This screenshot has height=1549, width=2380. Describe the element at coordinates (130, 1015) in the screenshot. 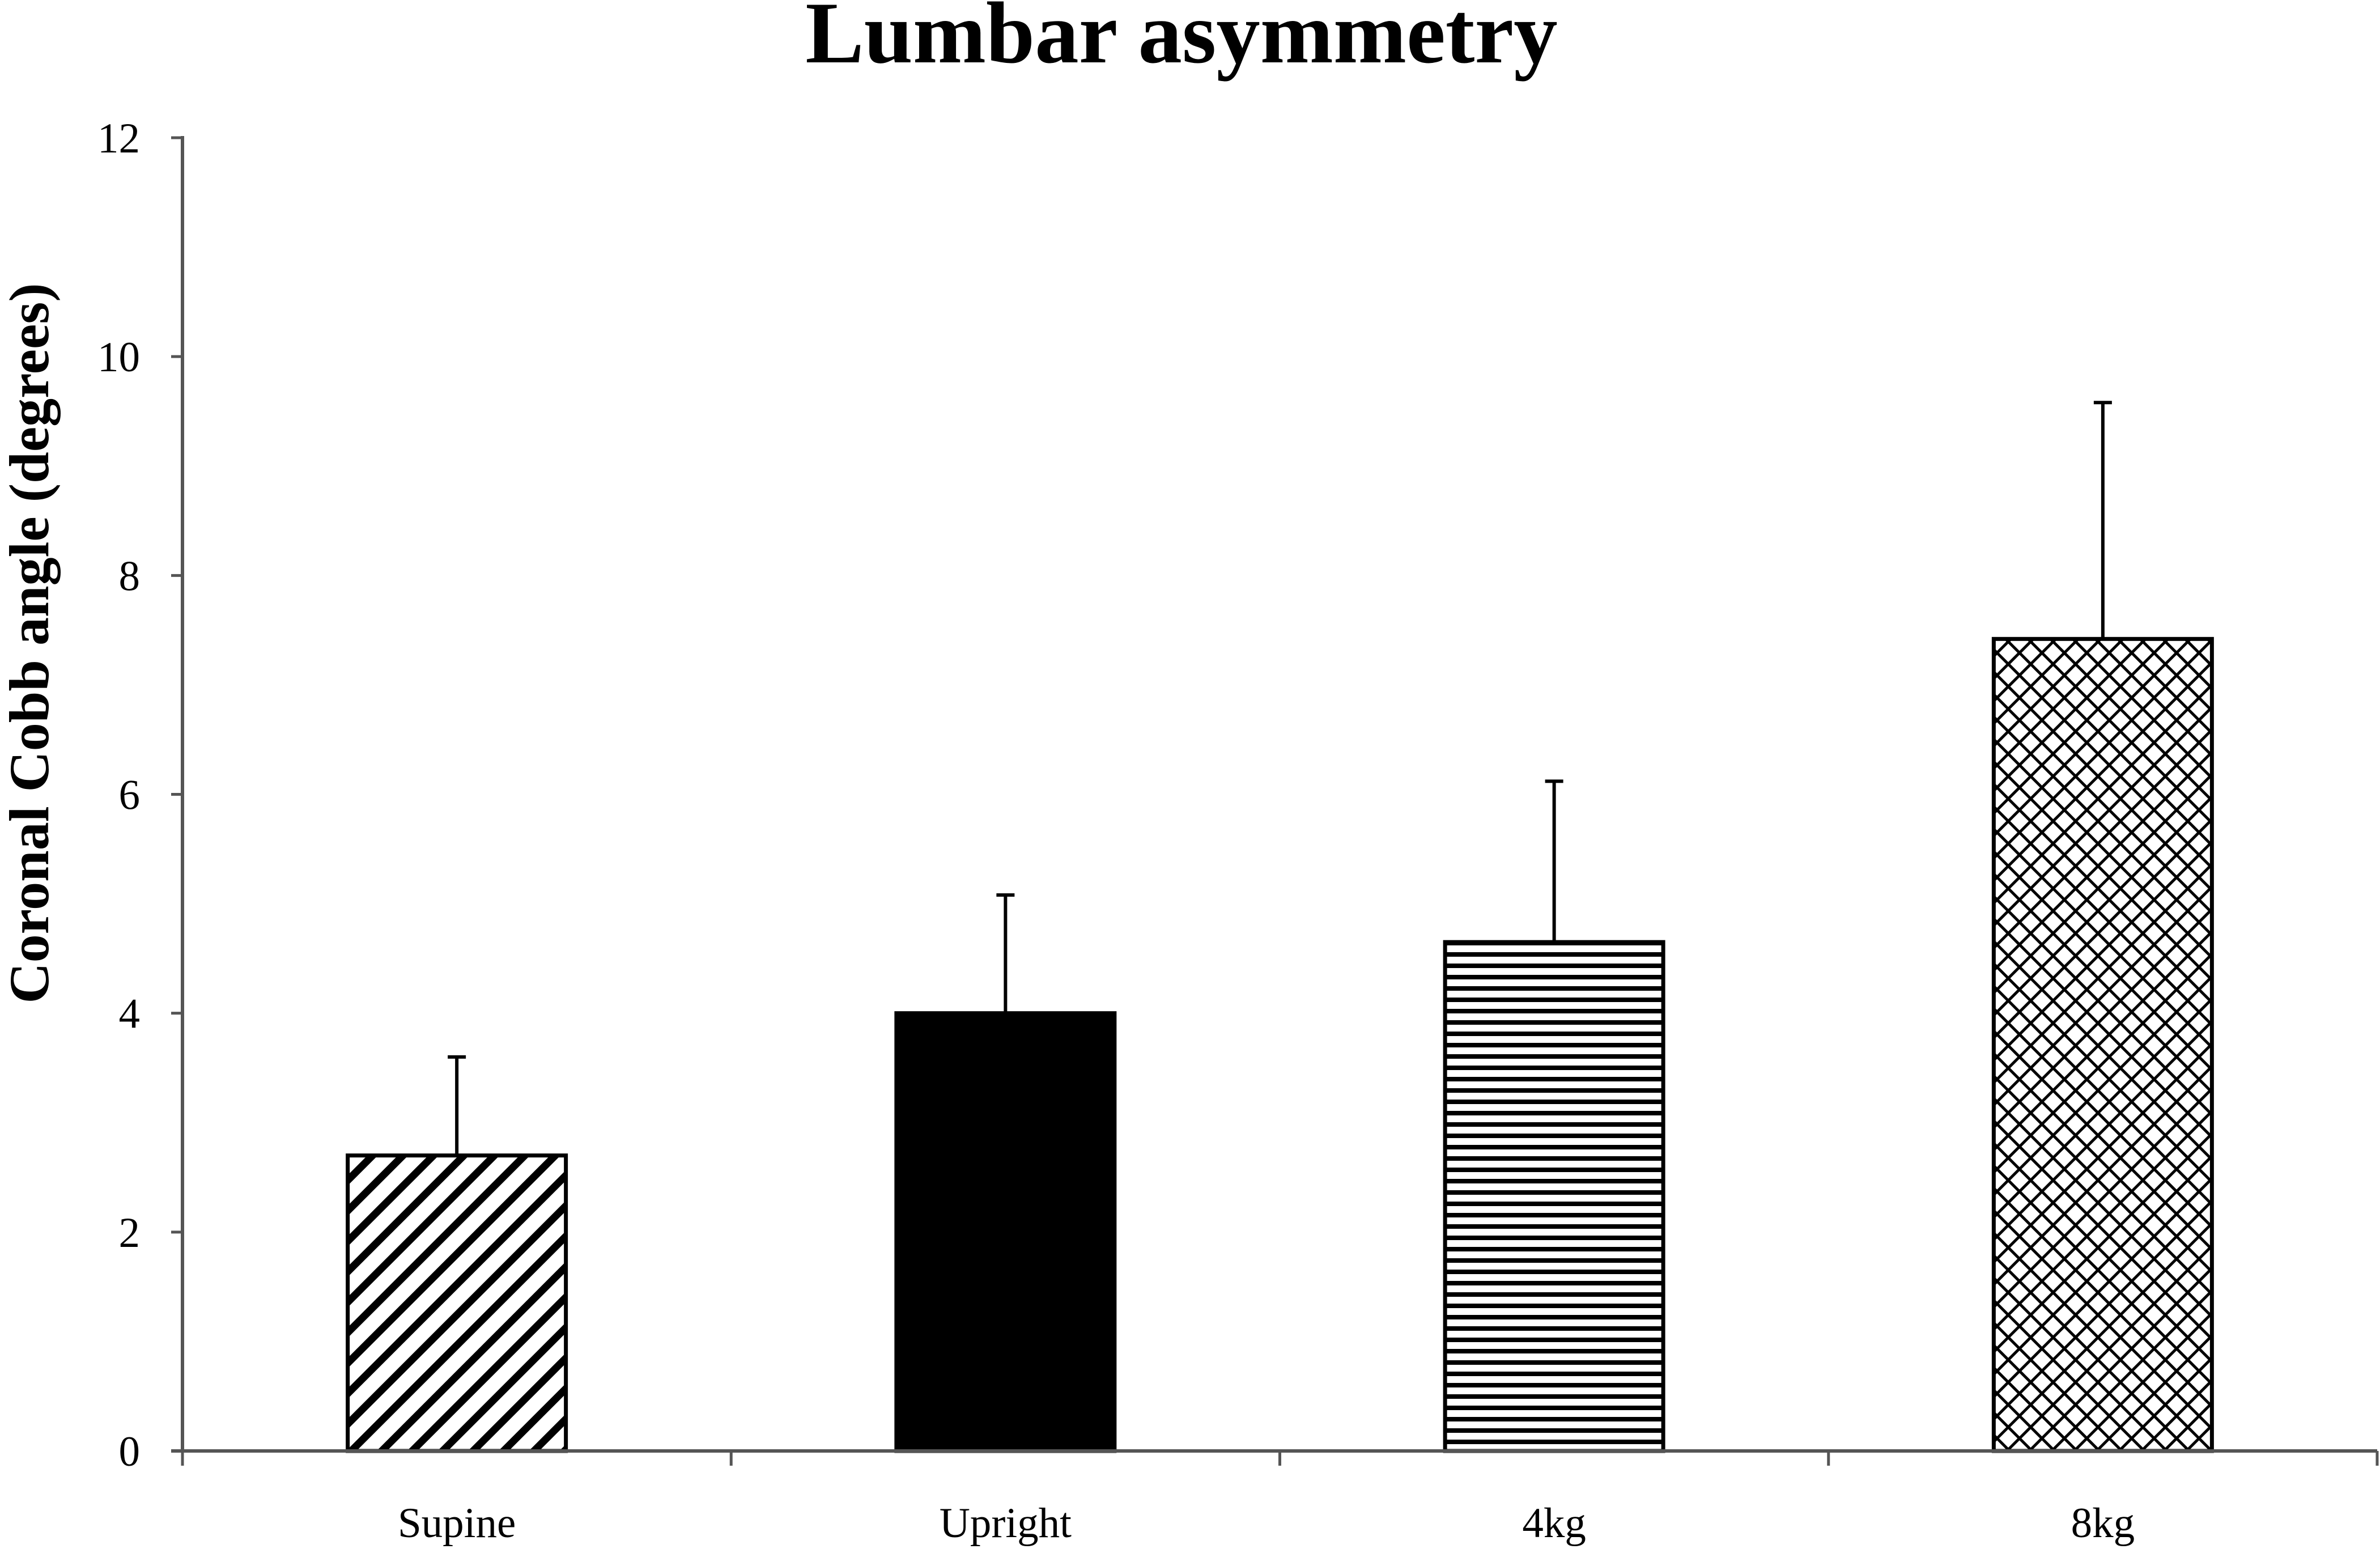

I see `y-tick-label-4: 4` at that location.